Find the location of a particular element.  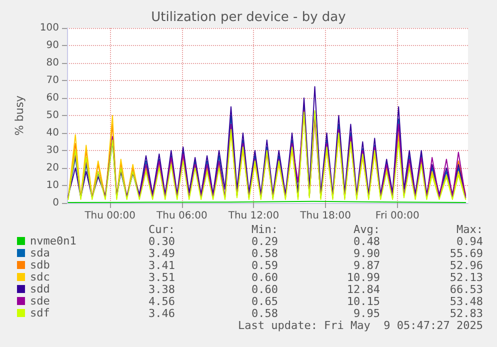

legend-label: sde is located at coordinates (40, 301).